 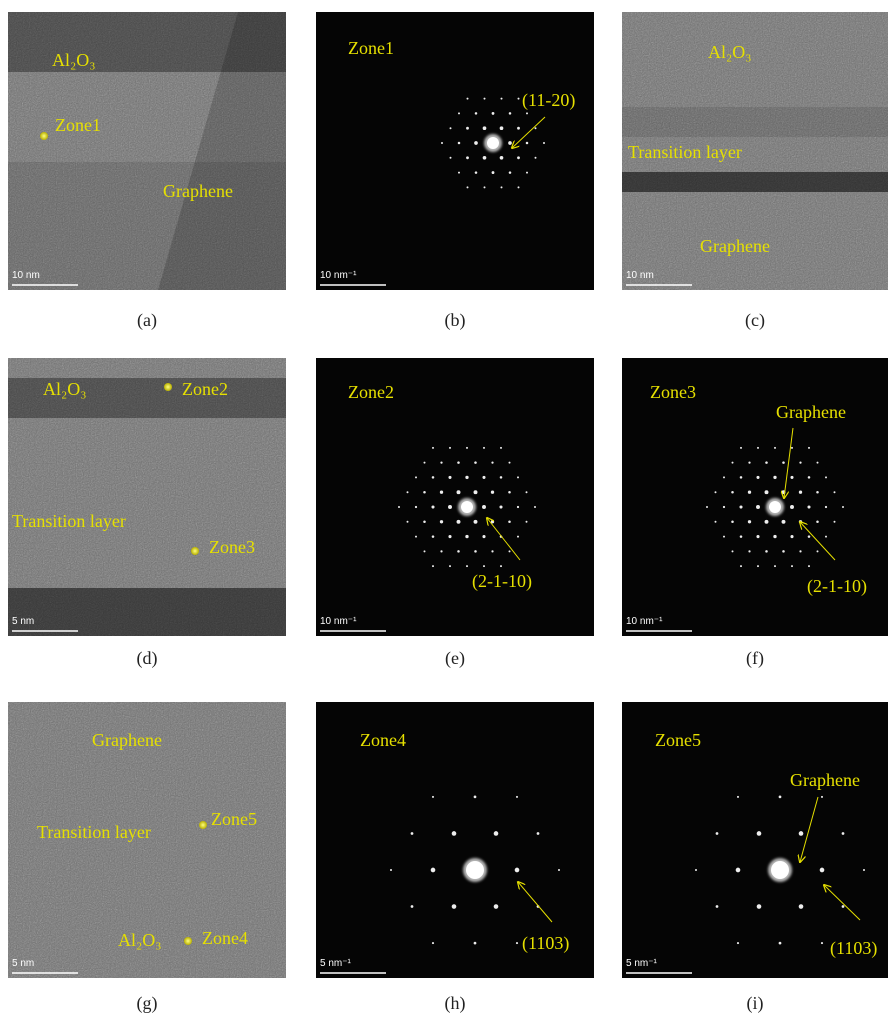 I want to click on panel-label: Zone1, so click(x=371, y=48).